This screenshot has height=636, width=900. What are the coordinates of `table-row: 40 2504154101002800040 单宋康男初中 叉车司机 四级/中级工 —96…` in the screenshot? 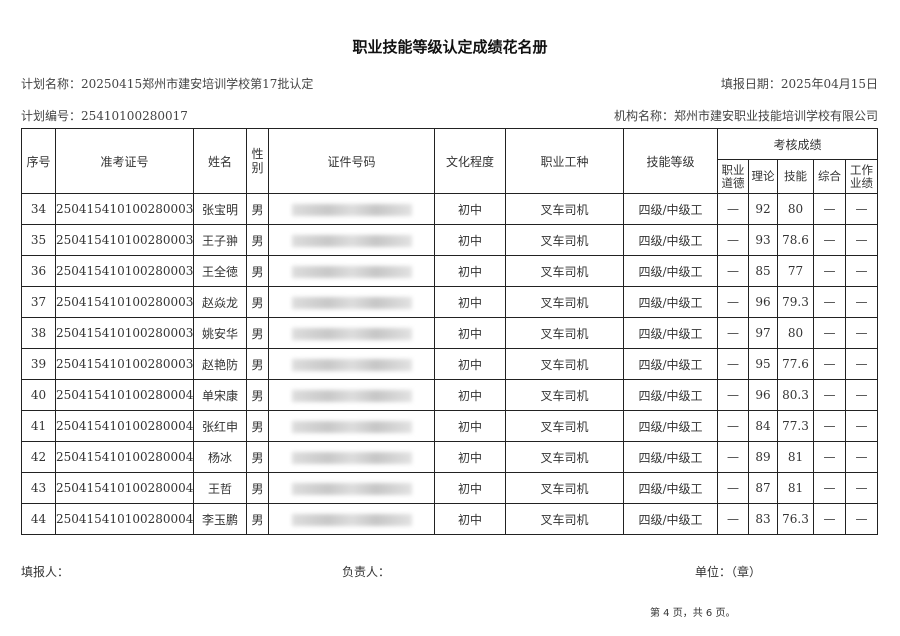 It's located at (450, 395).